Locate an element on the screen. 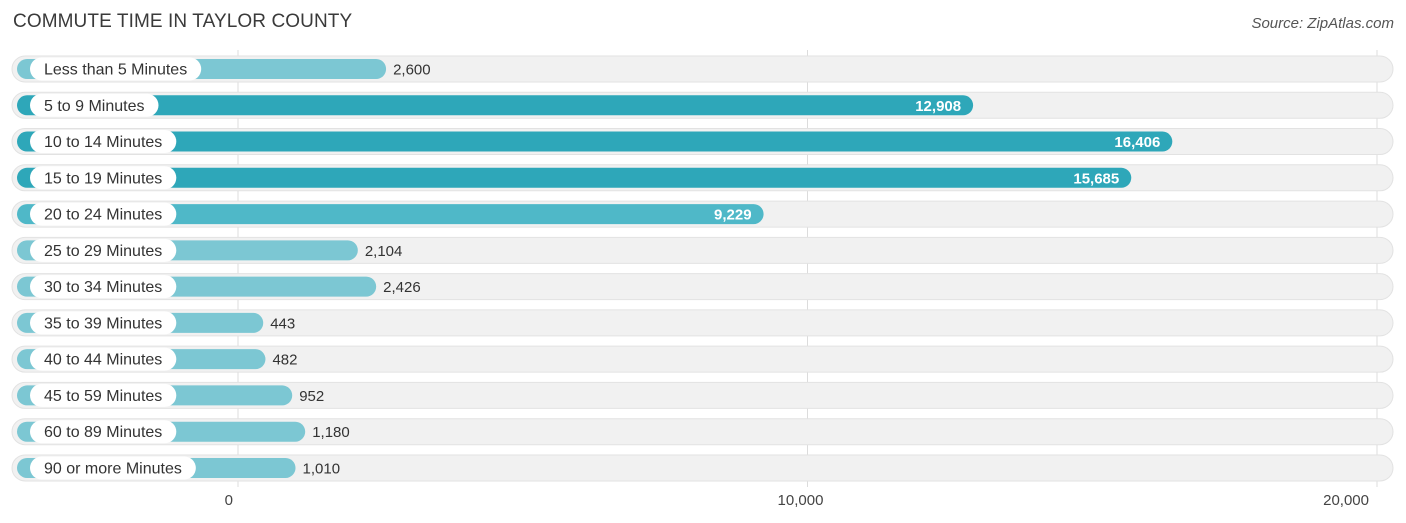 This screenshot has height=523, width=1406. bar-row: 60 to 89 Minutes 1,180 is located at coordinates (702, 432).